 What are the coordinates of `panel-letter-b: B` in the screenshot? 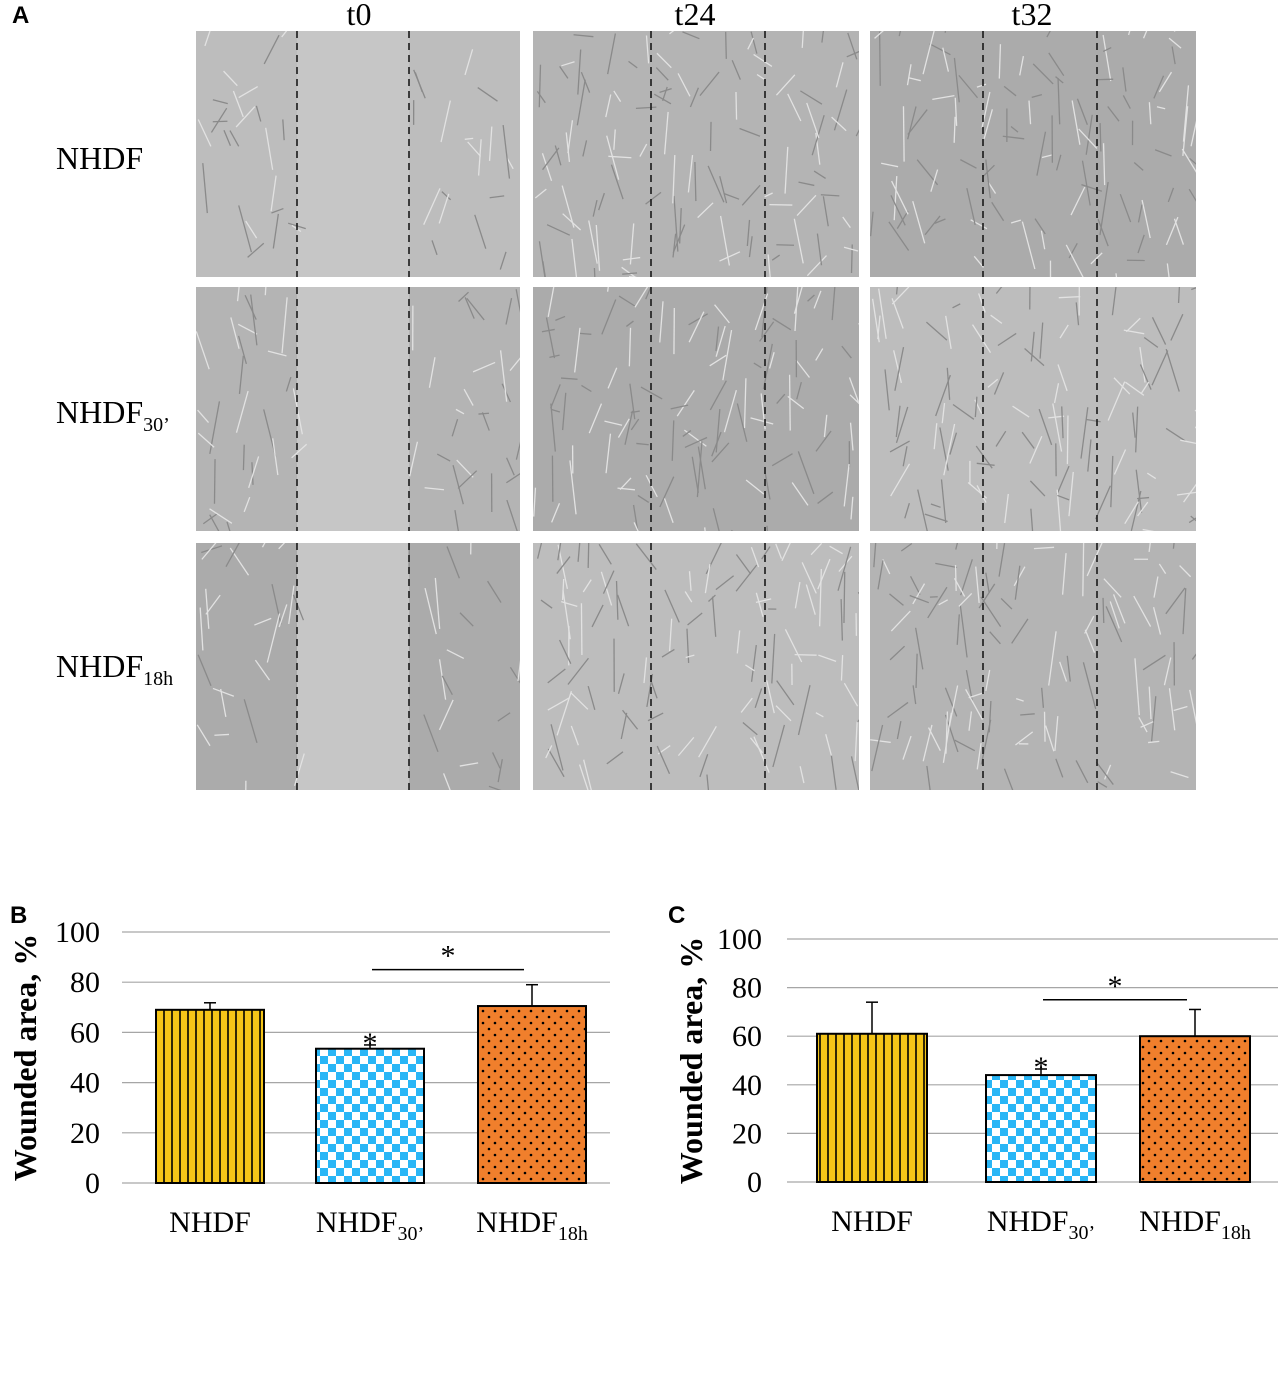 It's located at (18, 915).